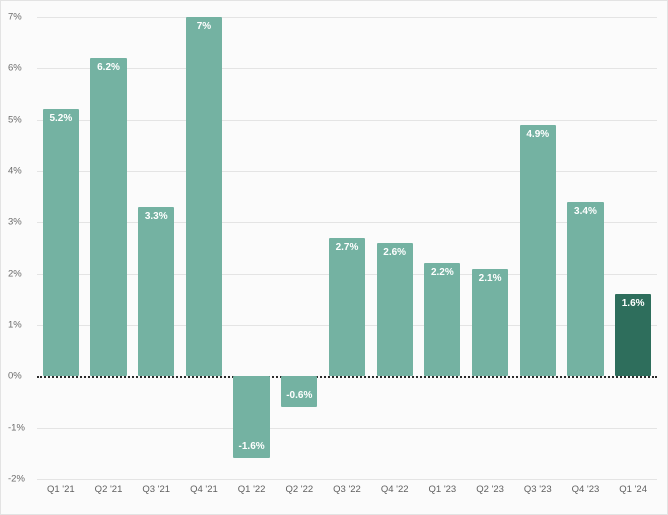 This screenshot has height=515, width=668. What do you see at coordinates (633, 304) in the screenshot?
I see `bar-value-label: 1.6%` at bounding box center [633, 304].